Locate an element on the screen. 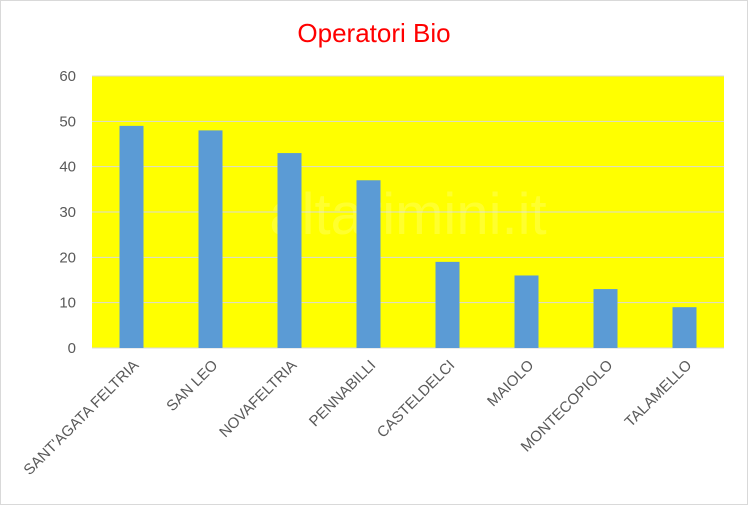 The image size is (748, 505). x-category-label: SAN LEO is located at coordinates (192, 386).